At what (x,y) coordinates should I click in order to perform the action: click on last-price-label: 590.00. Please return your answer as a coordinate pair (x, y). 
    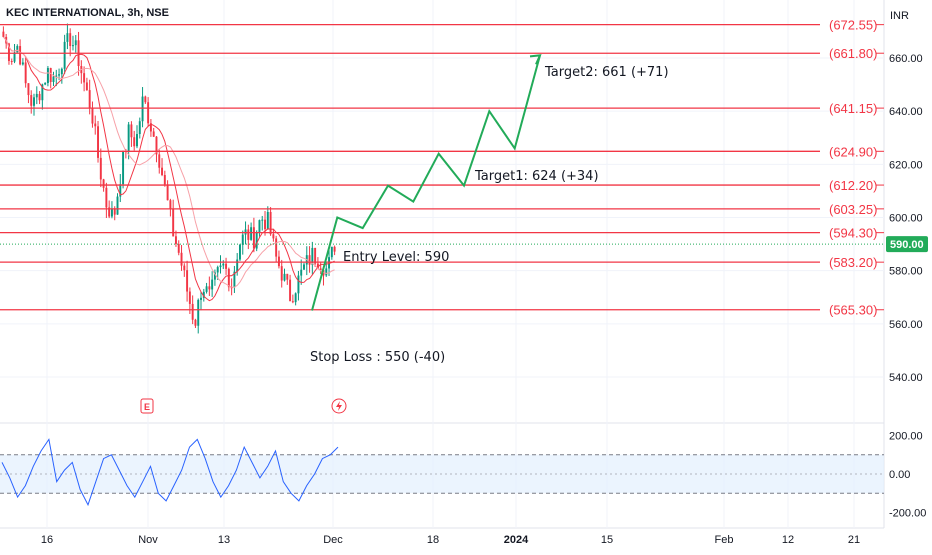
    Looking at the image, I should click on (907, 245).